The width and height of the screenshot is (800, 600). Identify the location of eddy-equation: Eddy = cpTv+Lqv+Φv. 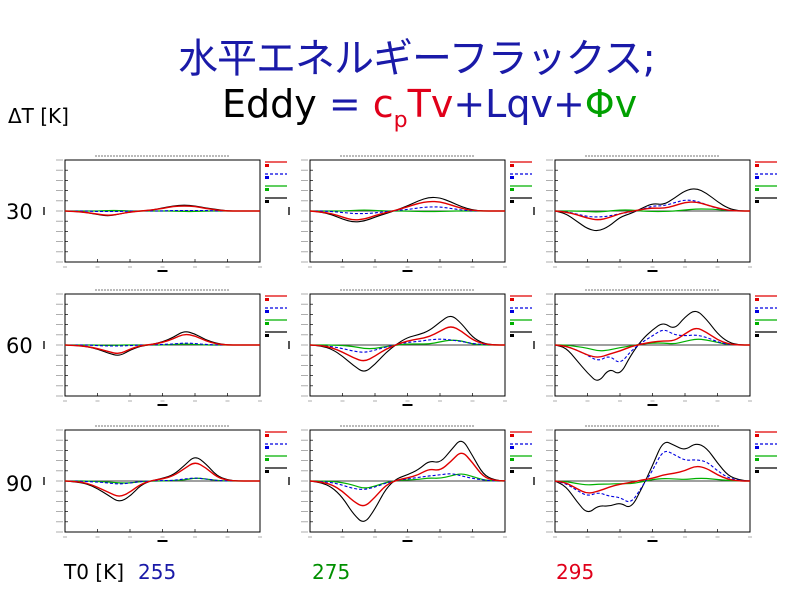
(430, 107).